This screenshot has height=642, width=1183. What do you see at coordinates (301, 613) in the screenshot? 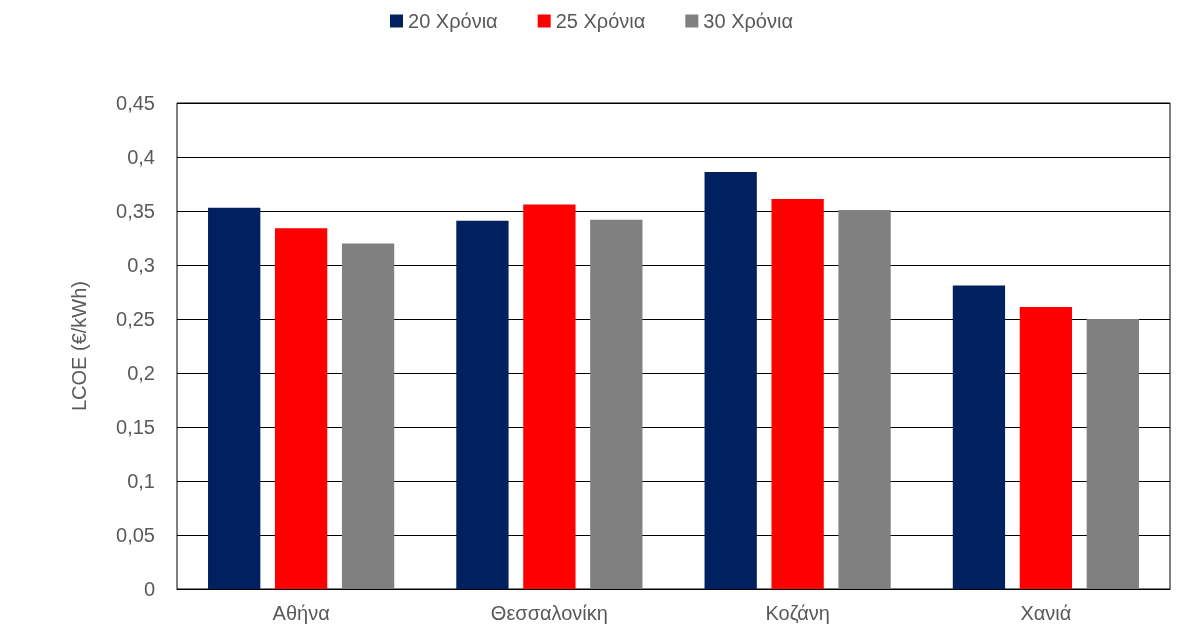
I see `x-tick-label: Αθήνα` at bounding box center [301, 613].